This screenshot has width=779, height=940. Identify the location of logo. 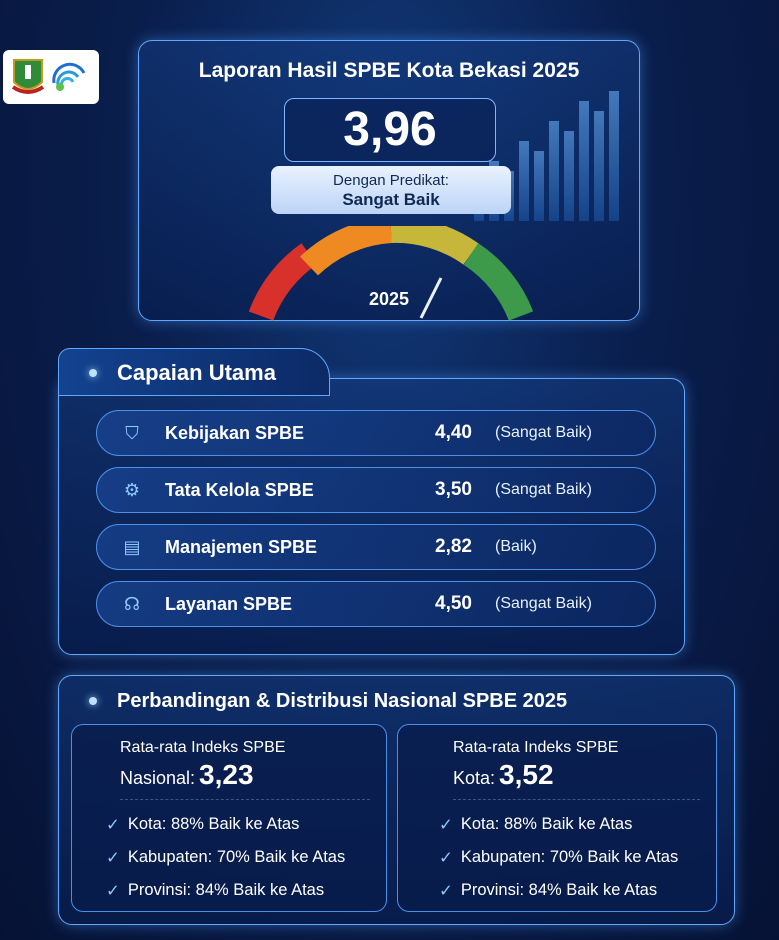
(51, 77).